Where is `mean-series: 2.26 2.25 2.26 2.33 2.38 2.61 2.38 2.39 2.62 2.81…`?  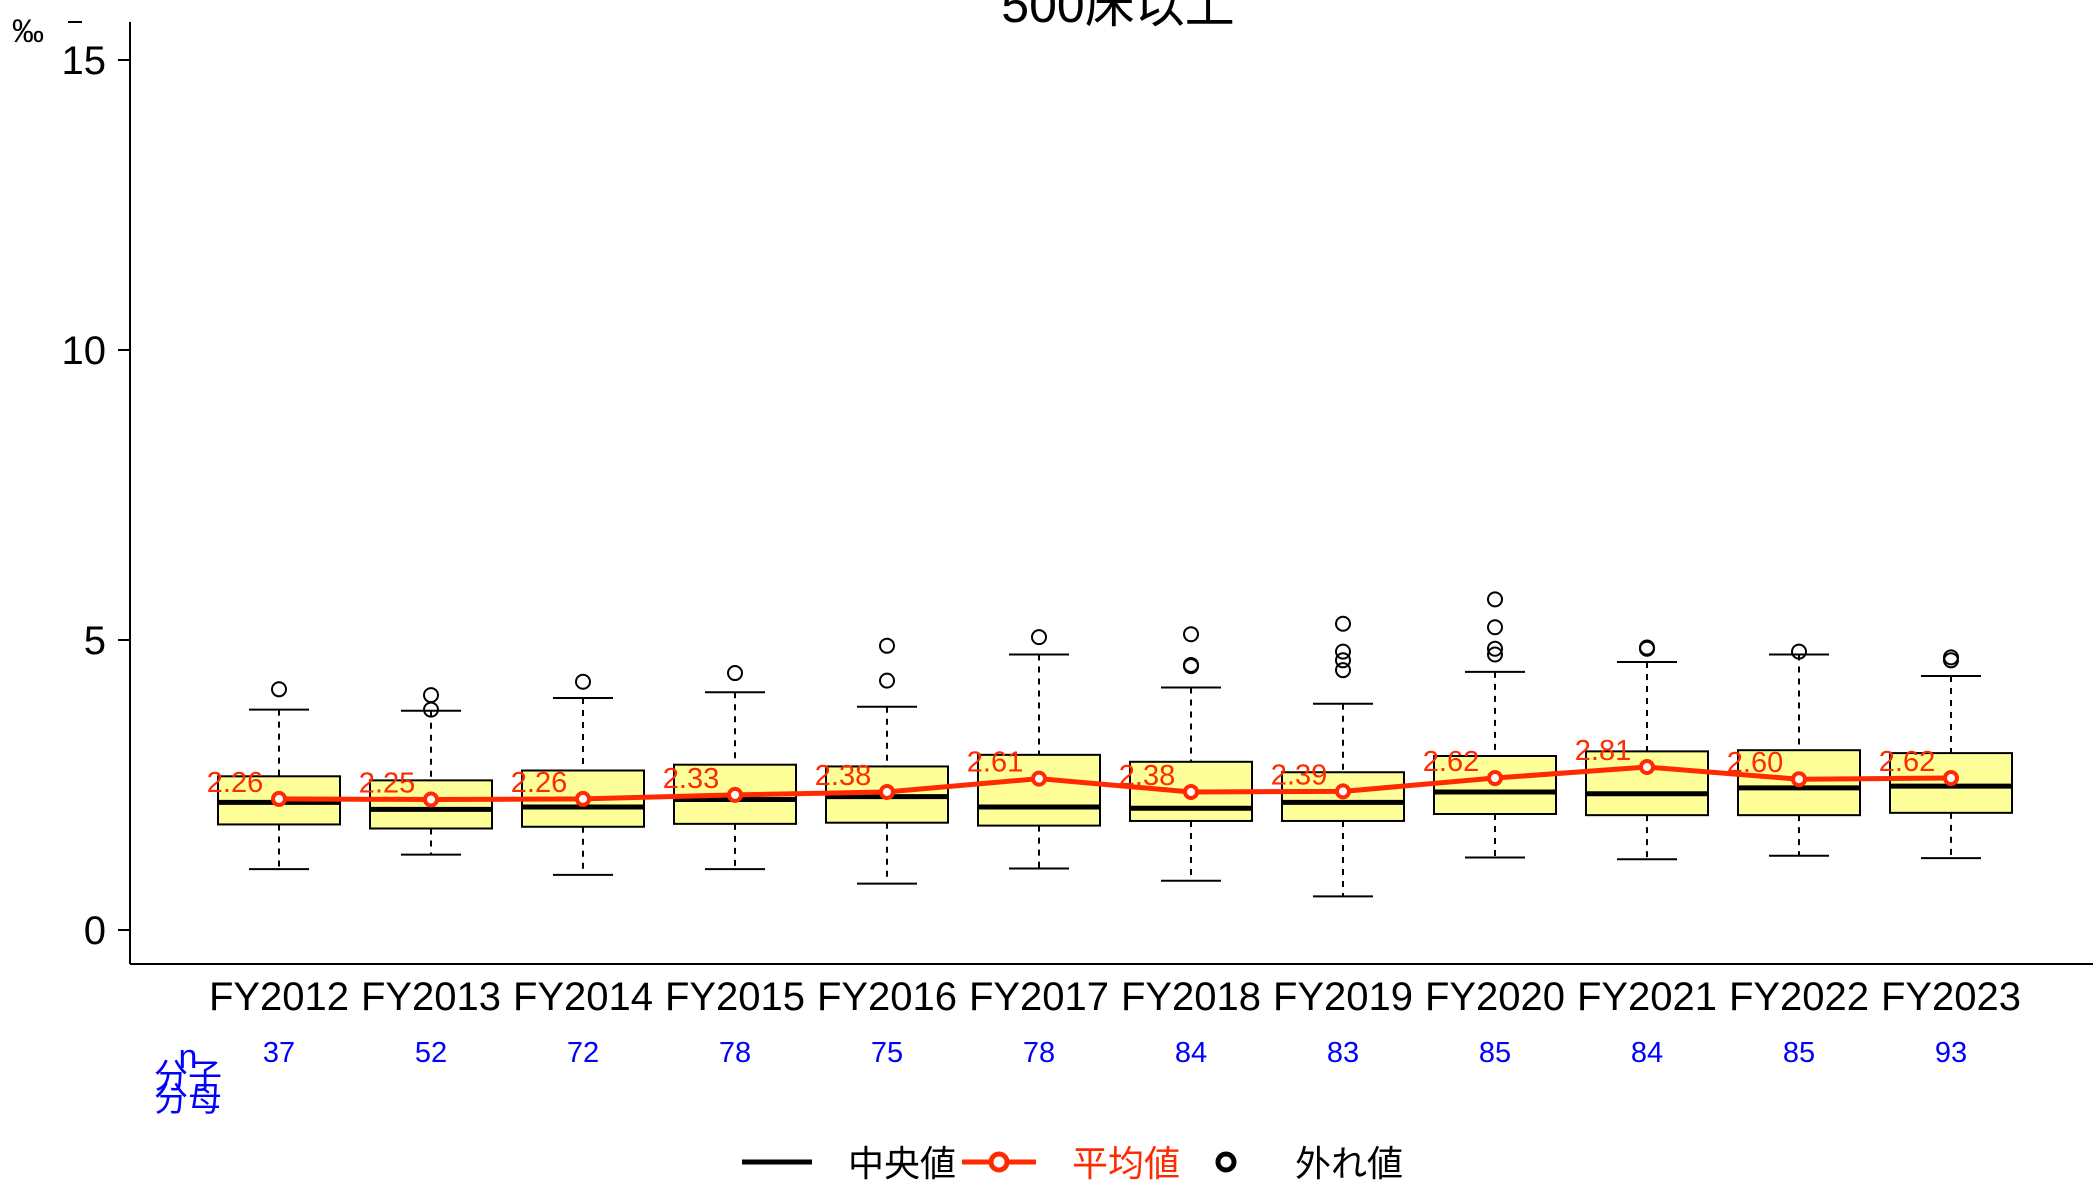
mean-series: 2.26 2.25 2.26 2.33 2.38 2.61 2.38 2.39 2.62 2.81… is located at coordinates (1083, 771).